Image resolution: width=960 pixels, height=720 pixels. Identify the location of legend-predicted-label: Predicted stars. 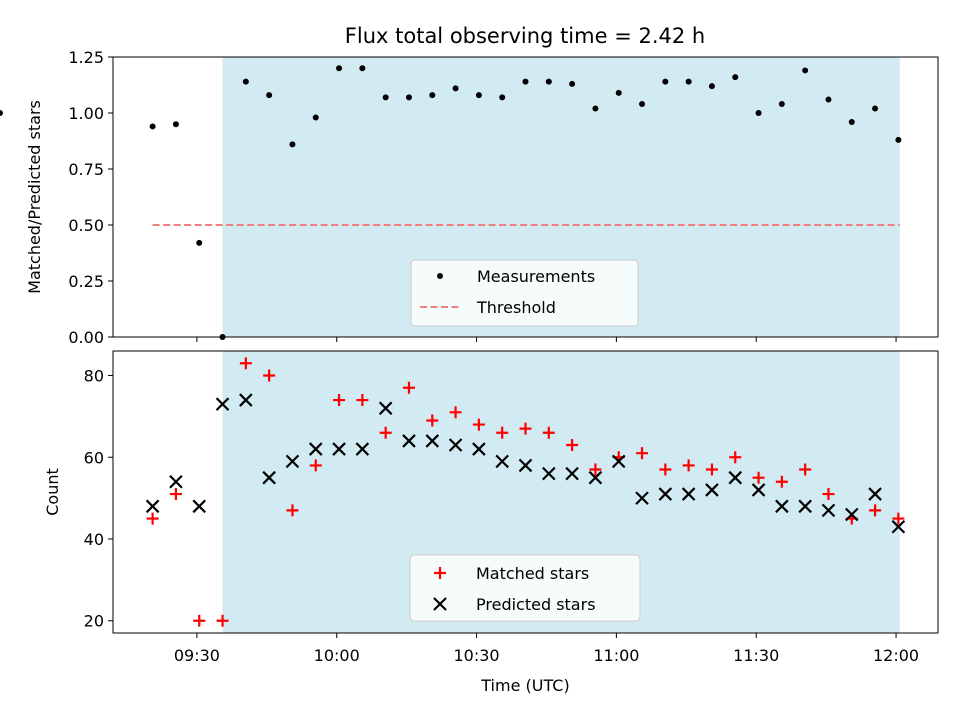
(536, 604).